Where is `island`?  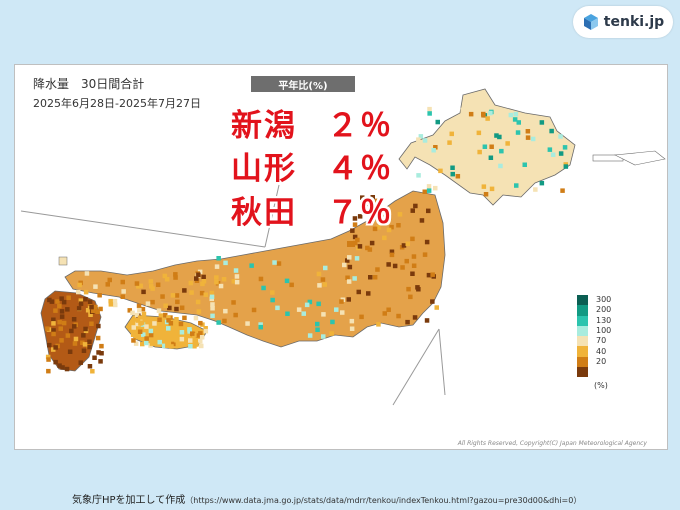 island is located at coordinates (63, 261).